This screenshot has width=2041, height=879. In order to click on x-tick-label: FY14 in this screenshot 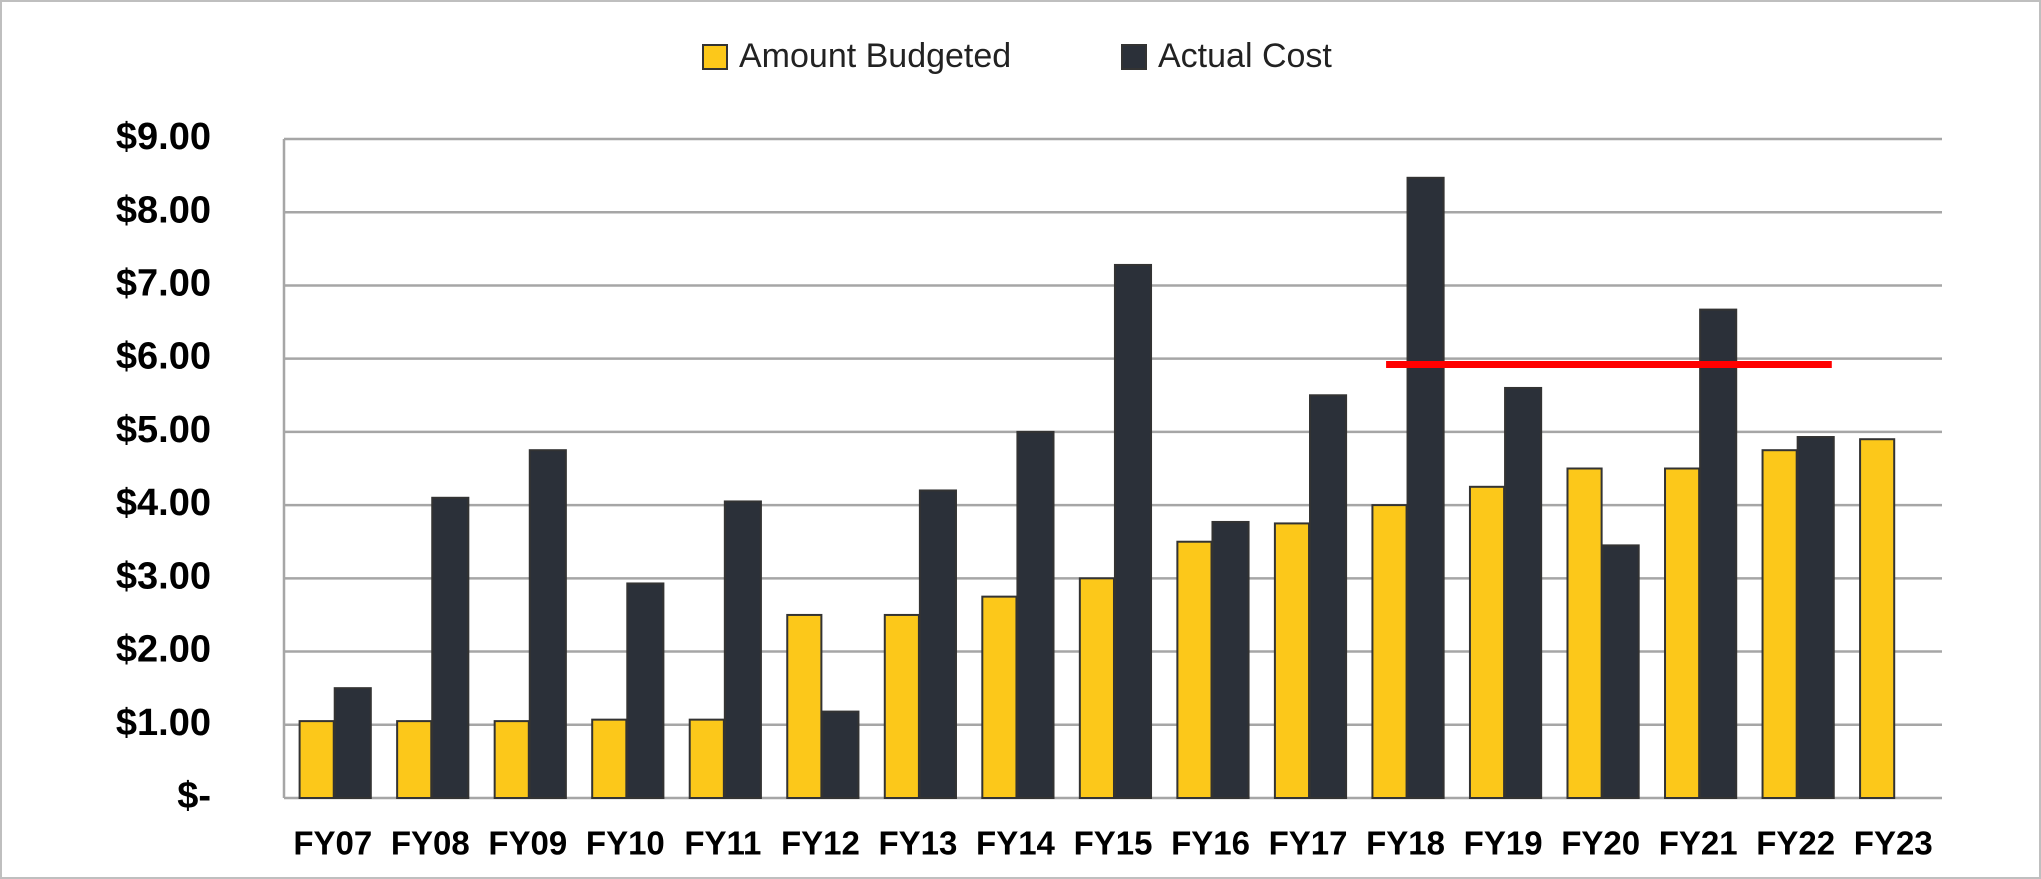, I will do `click(1016, 843)`.